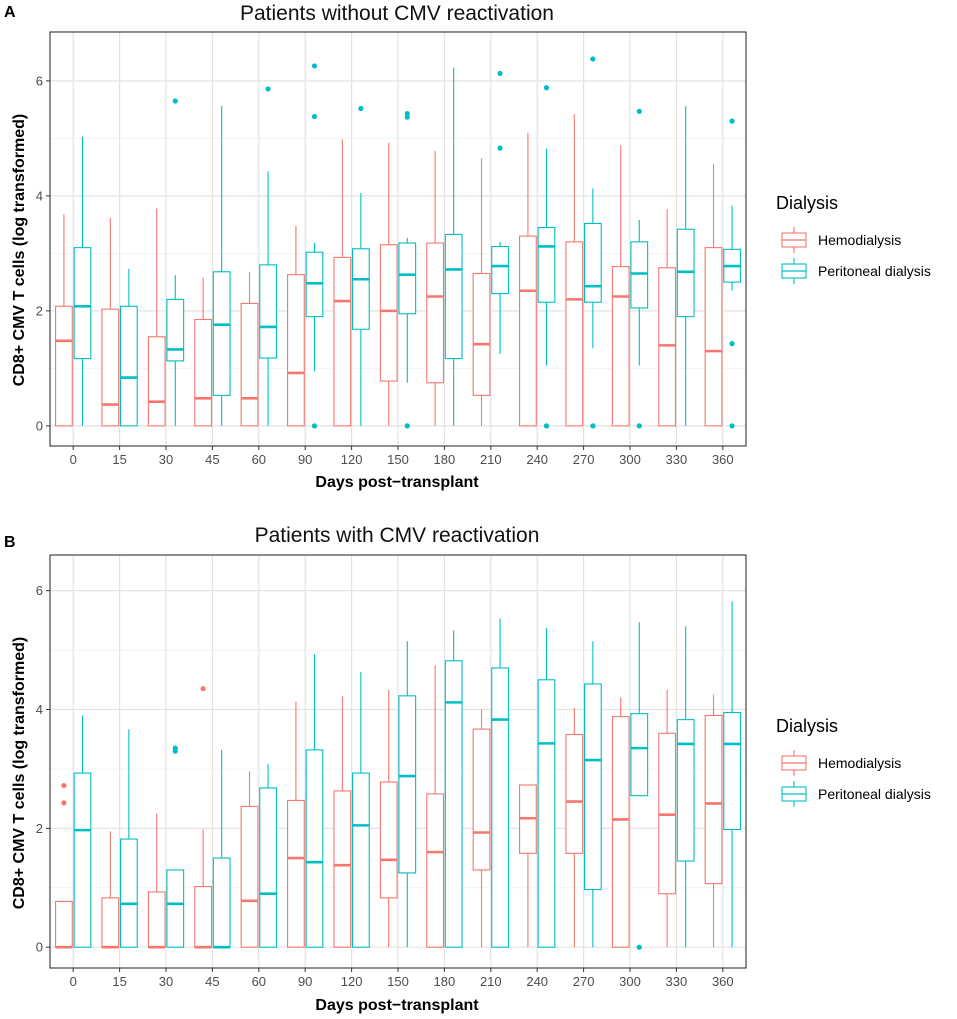 The image size is (957, 1019). Describe the element at coordinates (794, 240) in the screenshot. I see `legend-a-key-hemodialysis` at that location.